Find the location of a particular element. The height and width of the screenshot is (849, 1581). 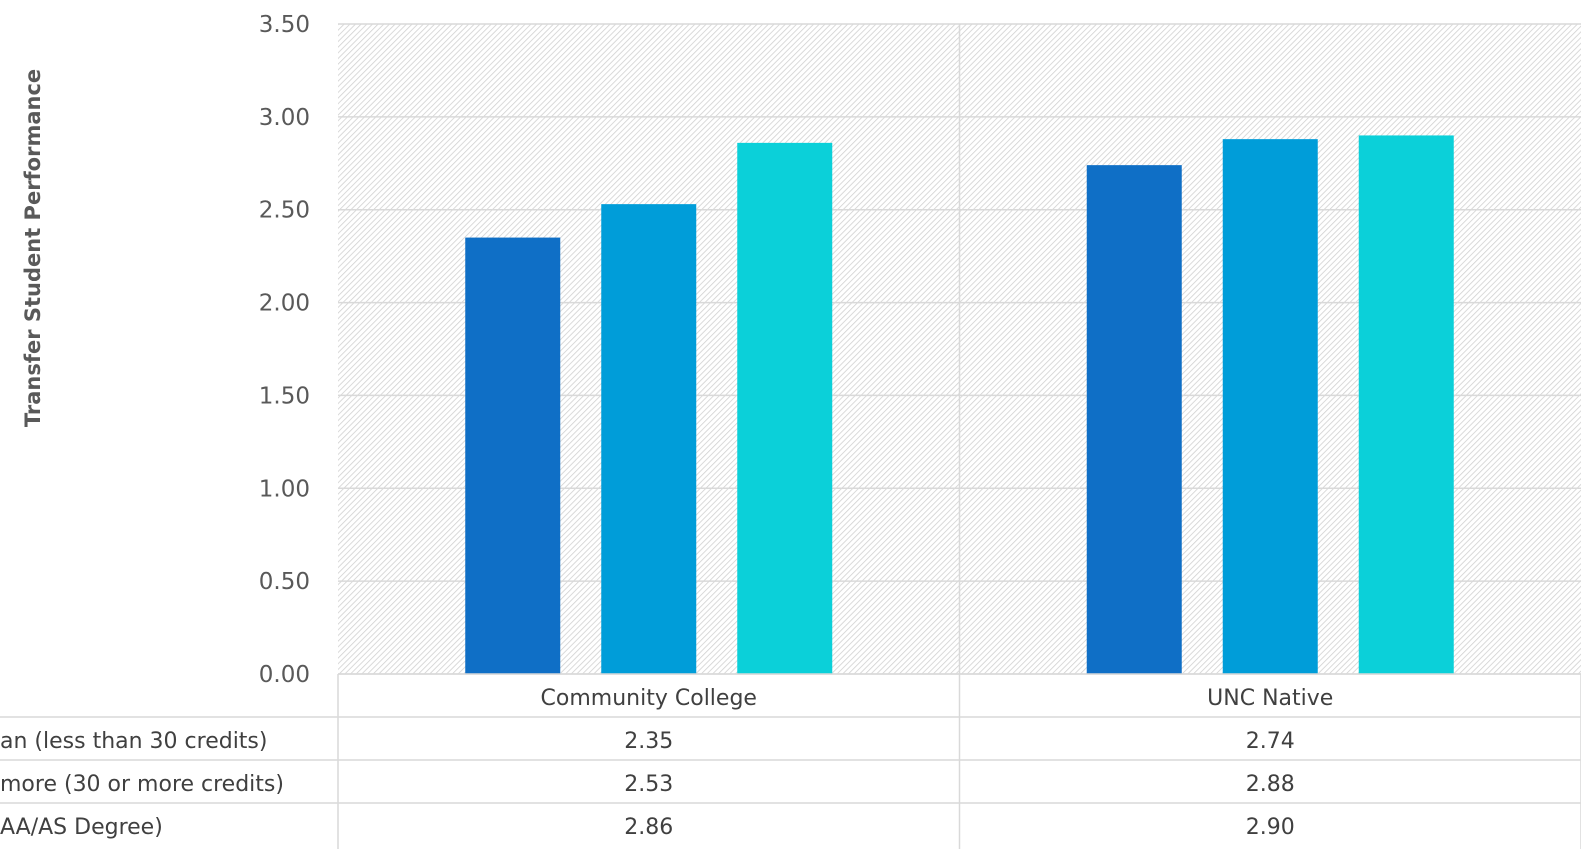

series-row-label: more (30 or more credits) is located at coordinates (142, 784).